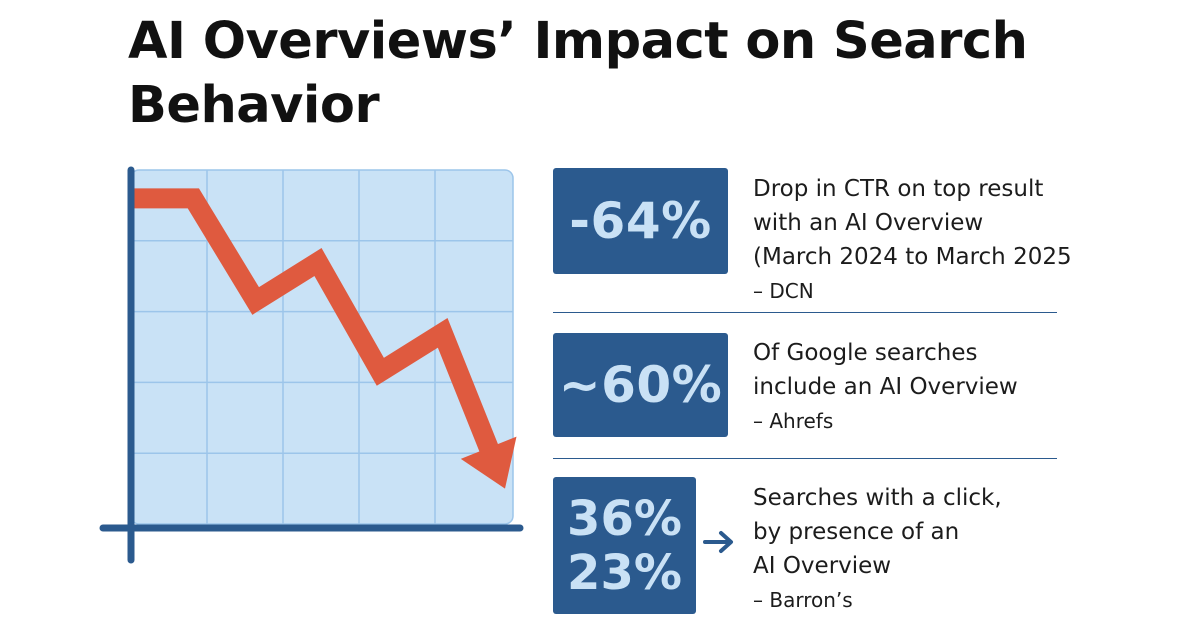  What do you see at coordinates (803, 600) in the screenshot?
I see `stat-source: – Barron’s` at bounding box center [803, 600].